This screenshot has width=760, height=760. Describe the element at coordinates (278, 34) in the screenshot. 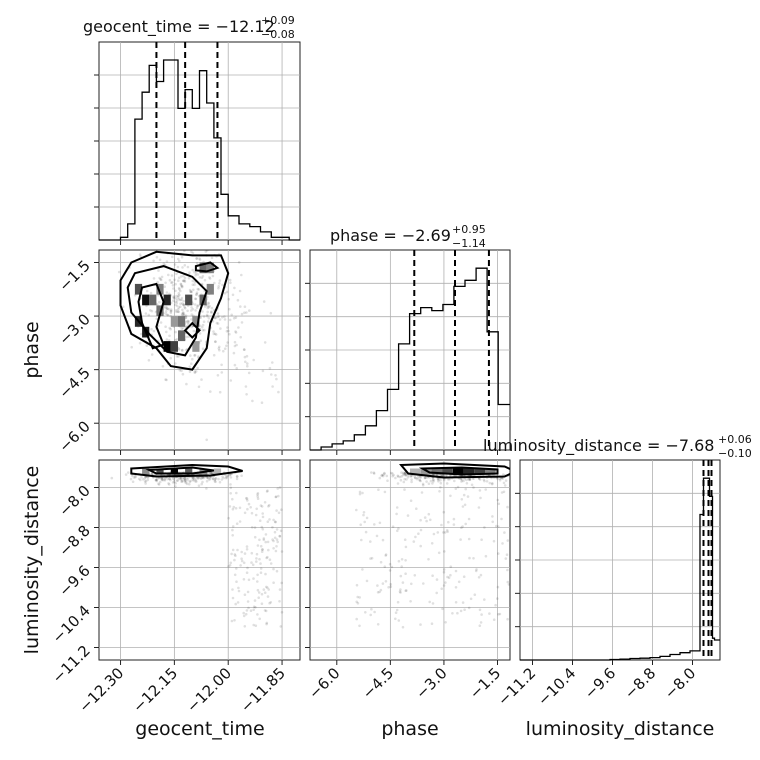

I see `title-geocent-time-minus: −0.08` at that location.